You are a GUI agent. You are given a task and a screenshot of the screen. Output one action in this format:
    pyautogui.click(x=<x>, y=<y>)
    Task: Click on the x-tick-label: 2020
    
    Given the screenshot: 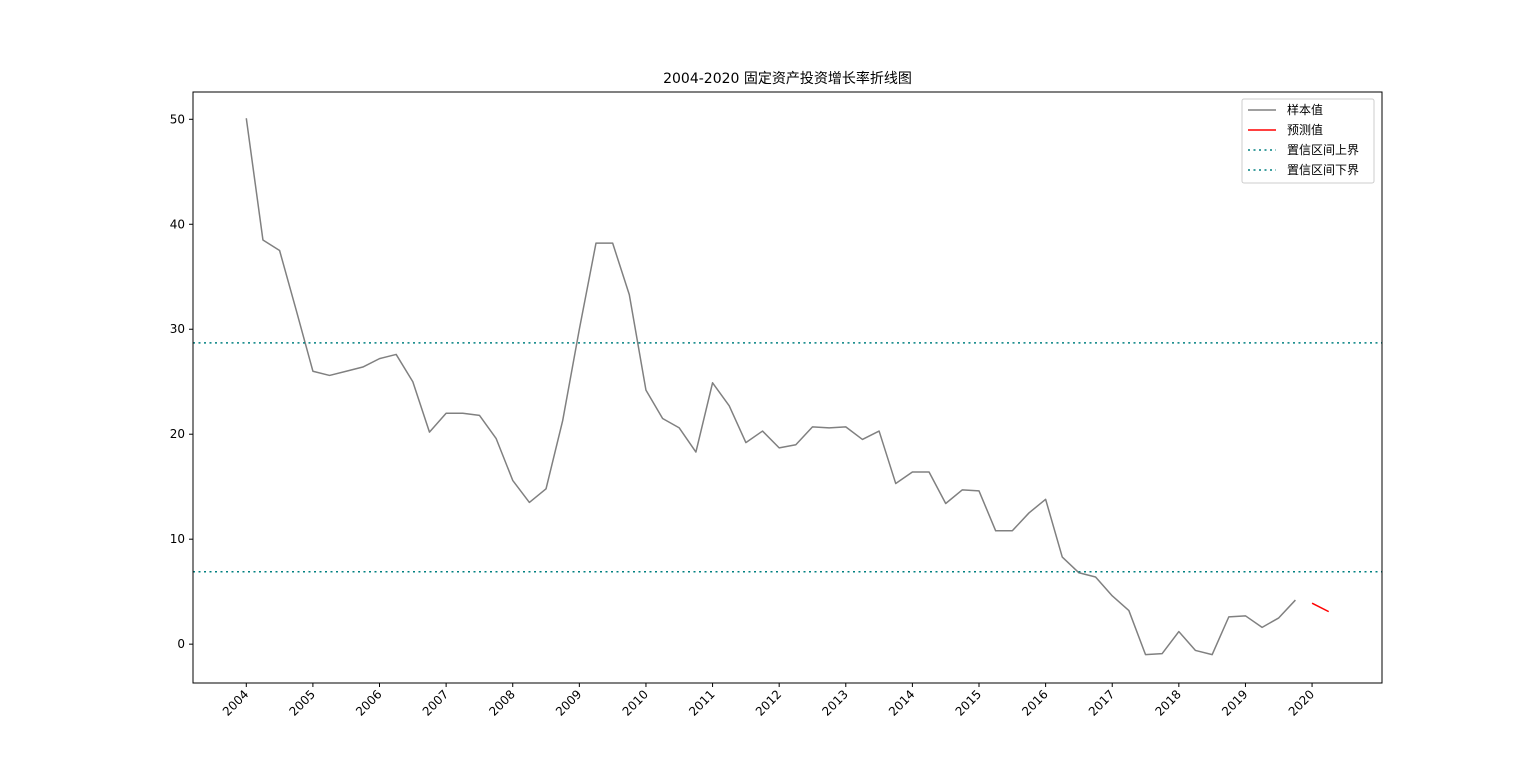 What is the action you would take?
    pyautogui.click(x=1301, y=702)
    